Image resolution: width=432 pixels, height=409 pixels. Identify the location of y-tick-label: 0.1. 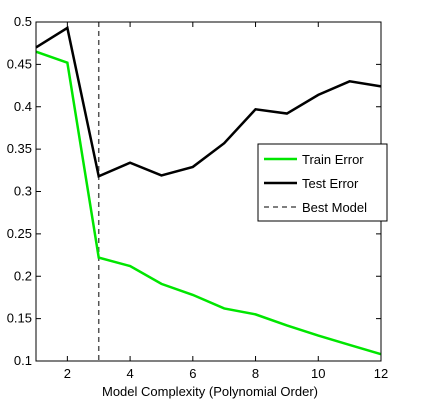
(23, 360).